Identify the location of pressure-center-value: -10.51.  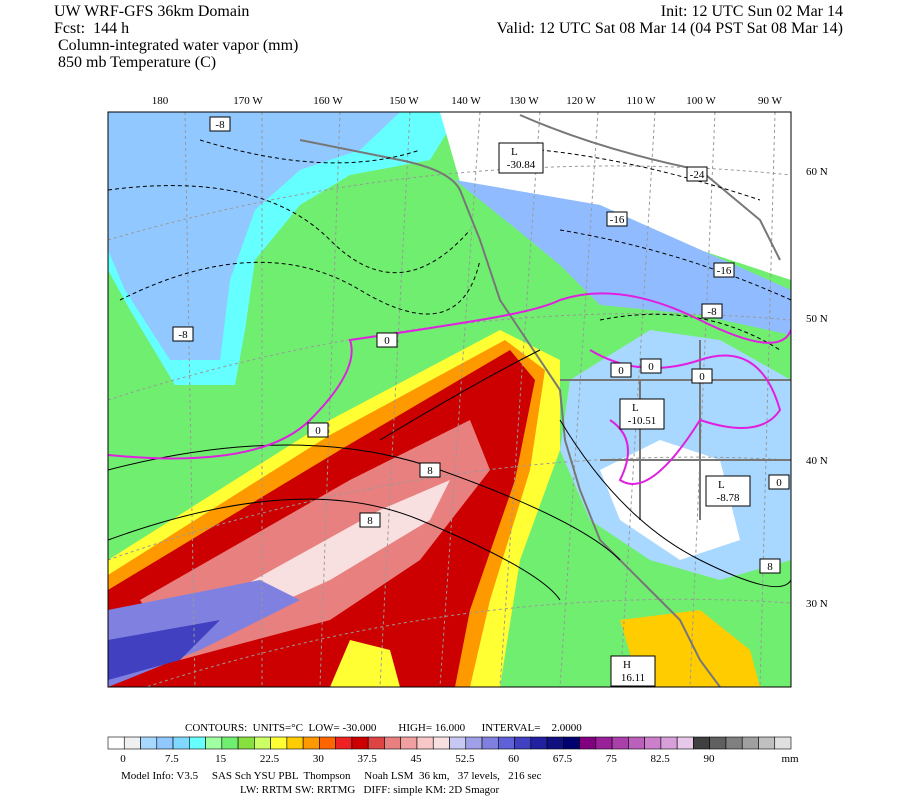
(642, 421).